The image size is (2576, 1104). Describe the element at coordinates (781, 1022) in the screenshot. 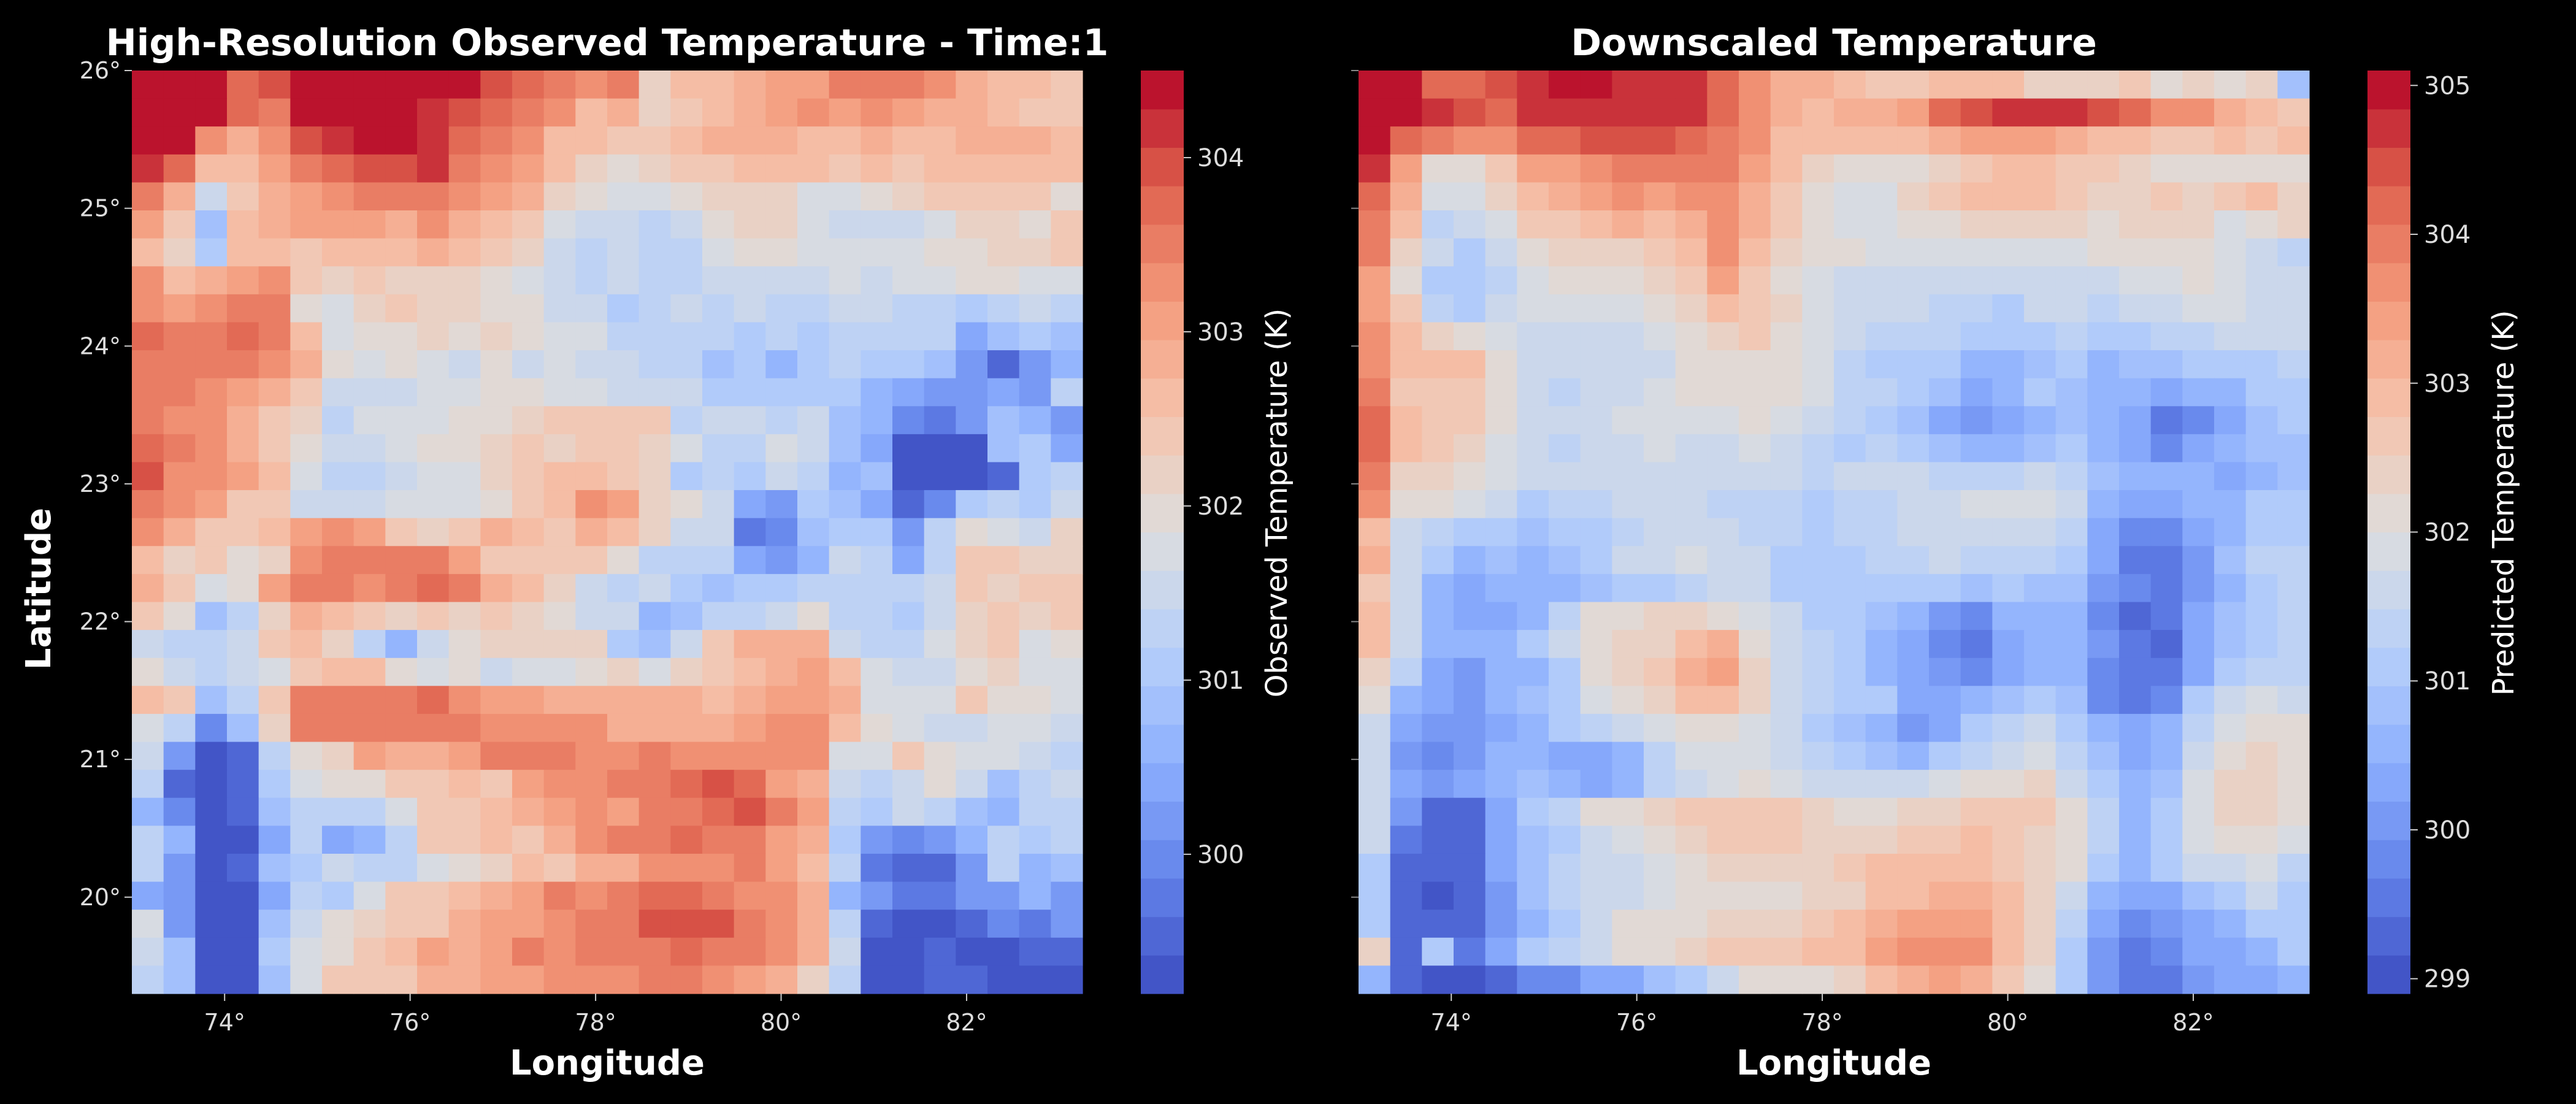

I see `x-tick-label: 80°` at that location.